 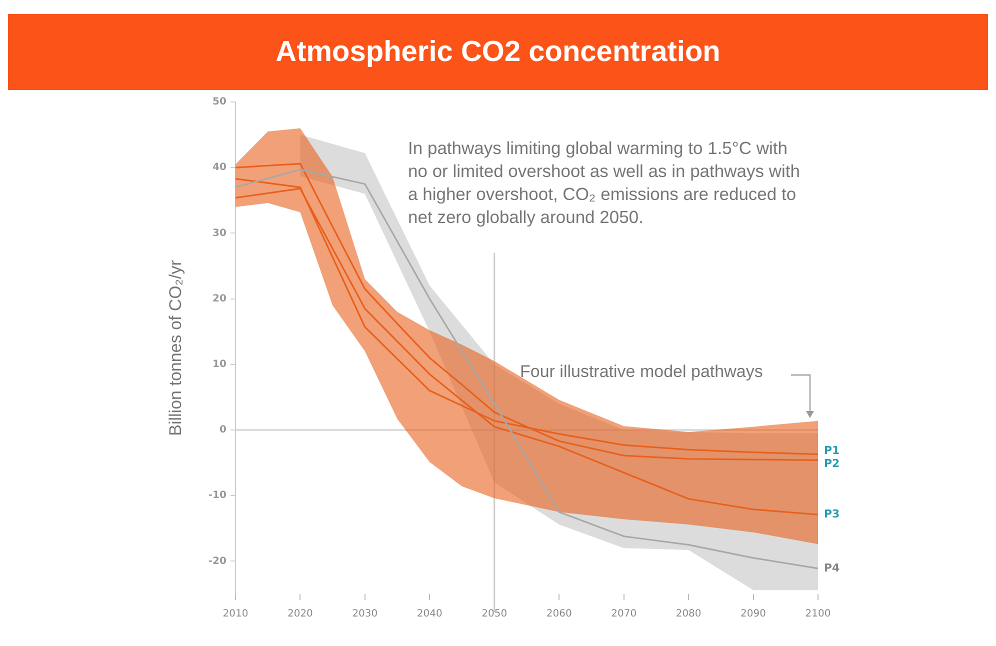 I want to click on y-tick-label: 30, so click(x=219, y=233).